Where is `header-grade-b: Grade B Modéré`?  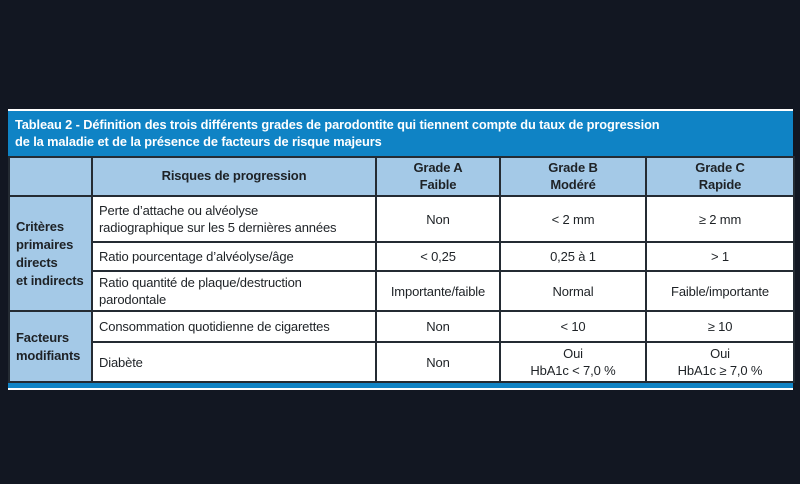 header-grade-b: Grade B Modéré is located at coordinates (573, 176).